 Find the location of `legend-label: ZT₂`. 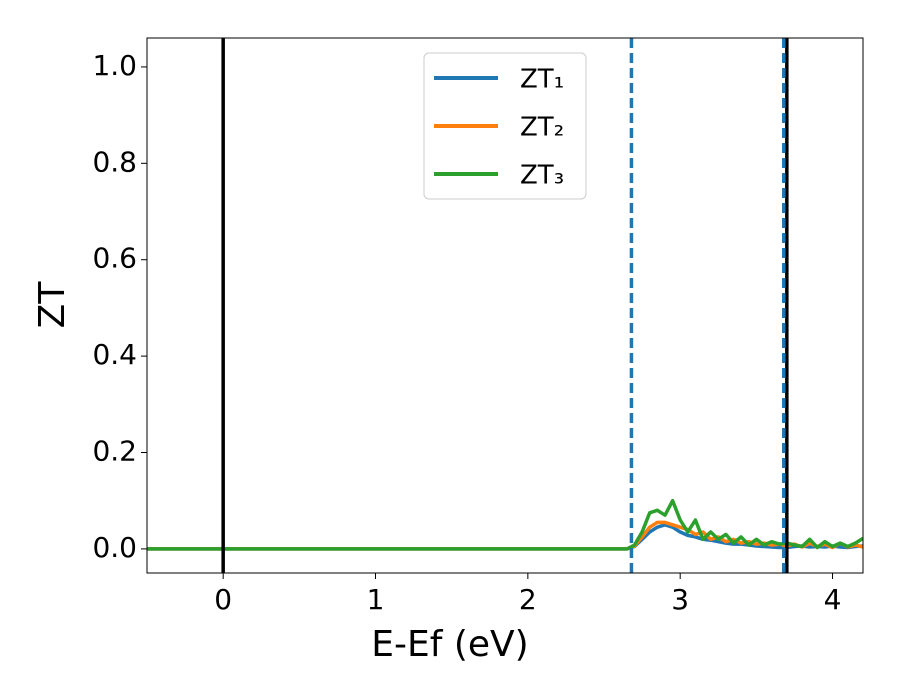

legend-label: ZT₂ is located at coordinates (542, 128).